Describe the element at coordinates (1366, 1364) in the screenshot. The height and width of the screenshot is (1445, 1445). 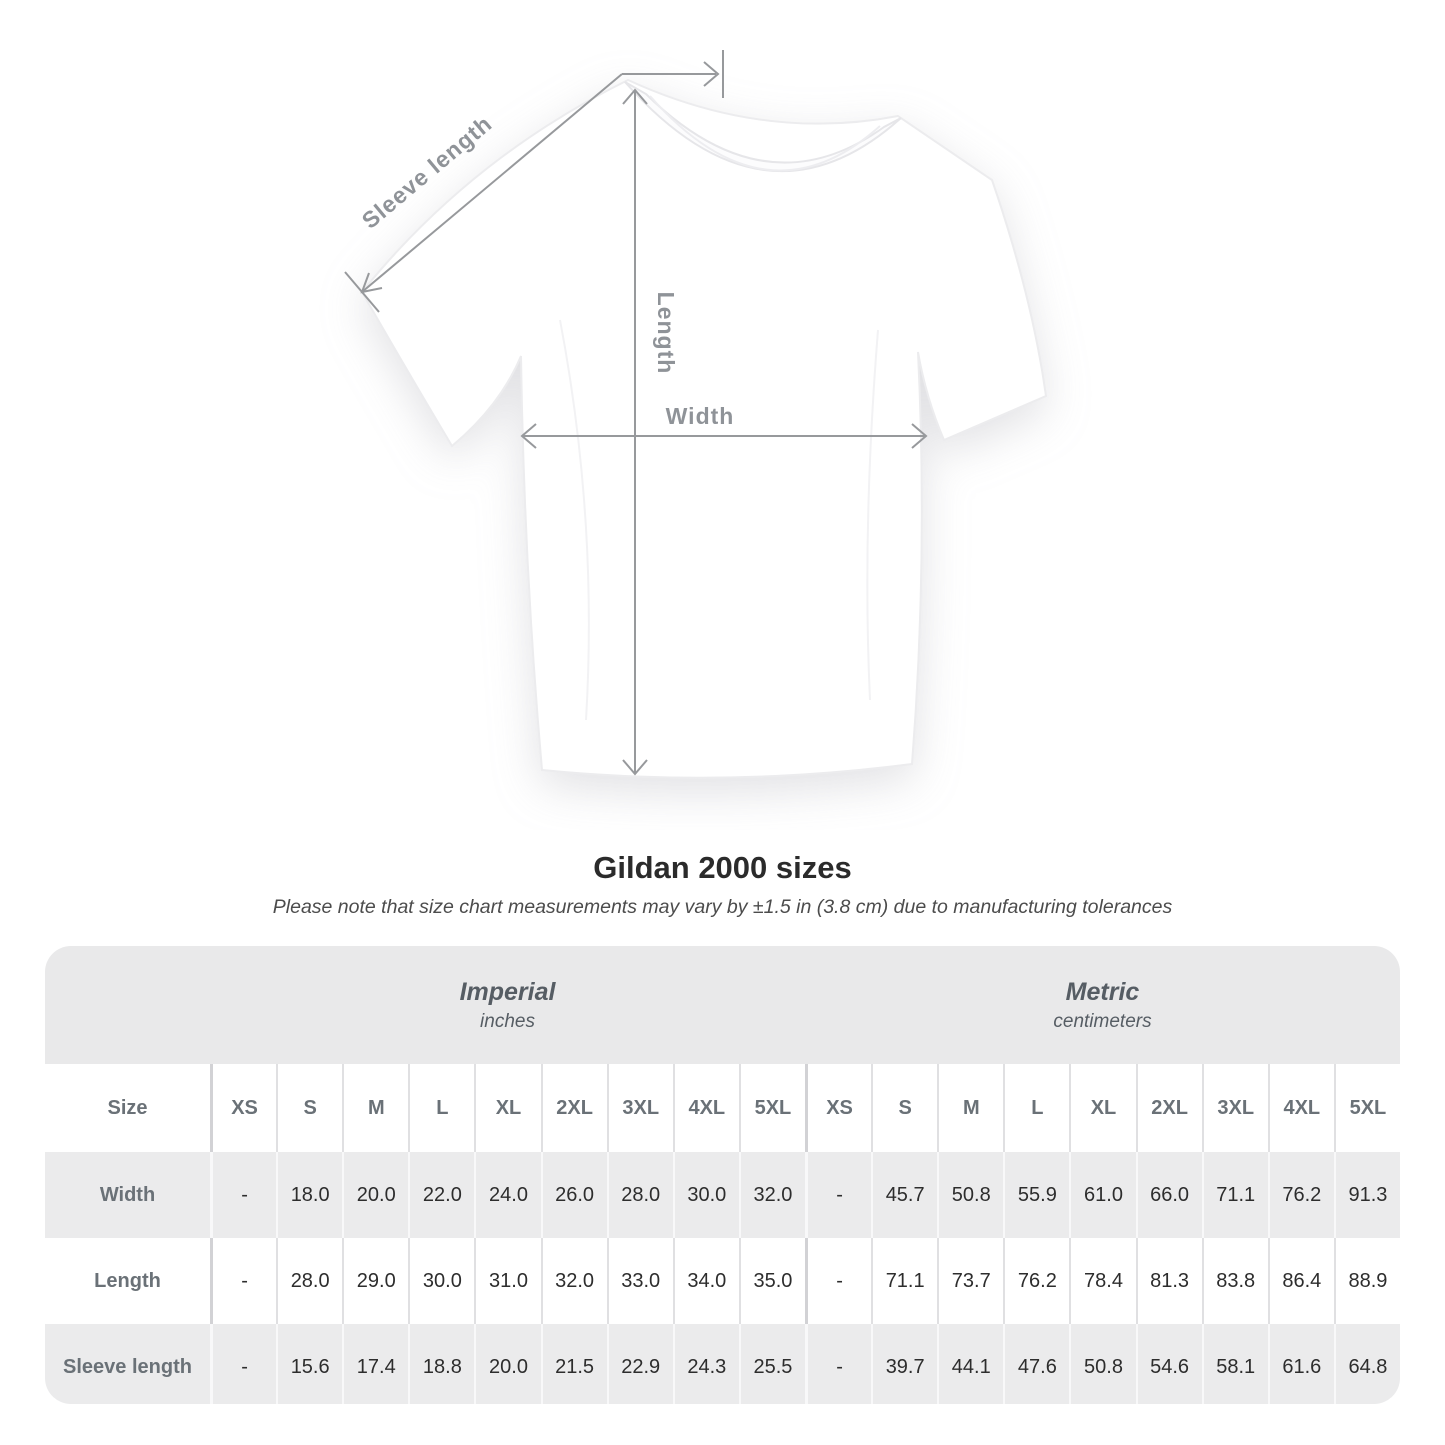
I see `sleeve-metric-5xl: 64.8` at that location.